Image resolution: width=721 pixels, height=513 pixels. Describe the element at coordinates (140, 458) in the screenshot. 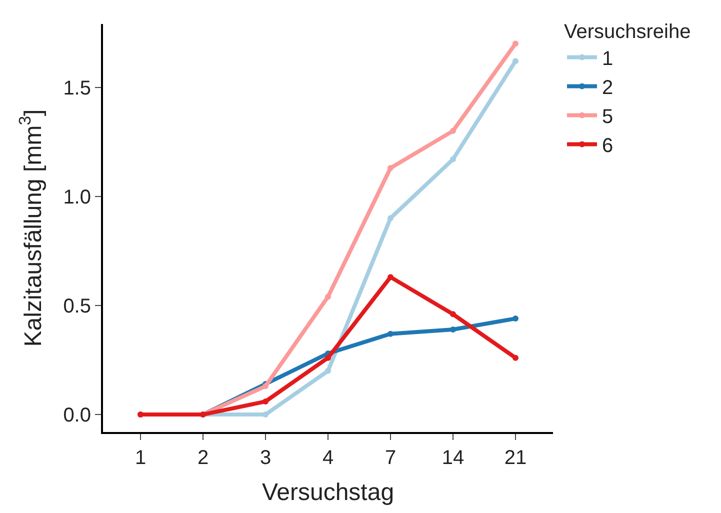

I see `x-tick-label: 1` at that location.